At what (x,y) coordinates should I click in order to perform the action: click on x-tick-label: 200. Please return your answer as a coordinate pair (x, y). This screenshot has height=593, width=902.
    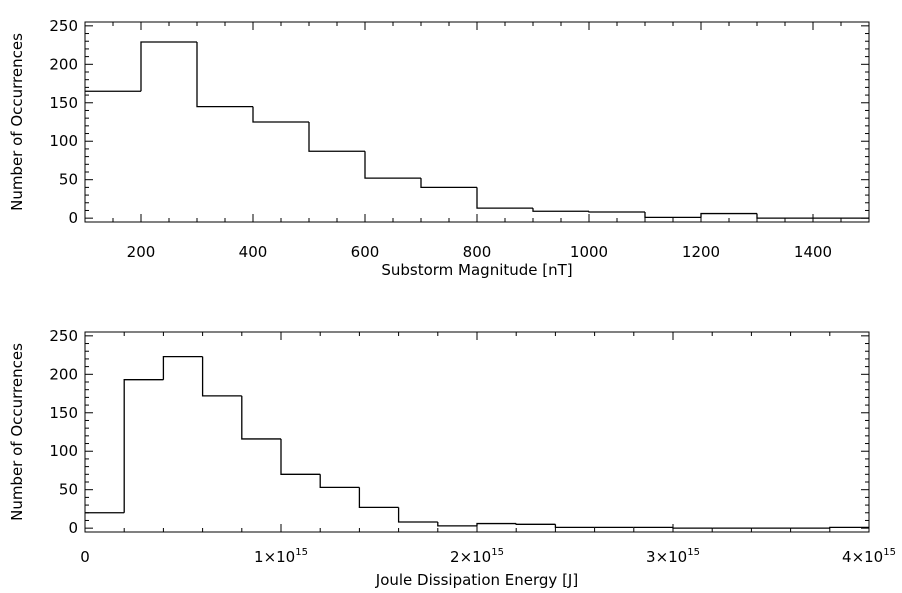
    Looking at the image, I should click on (141, 252).